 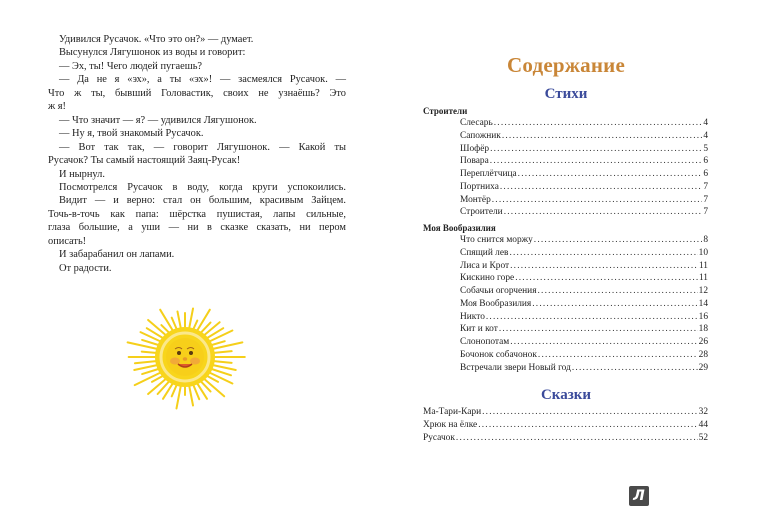 I want to click on group-heading: Строители, so click(x=445, y=111).